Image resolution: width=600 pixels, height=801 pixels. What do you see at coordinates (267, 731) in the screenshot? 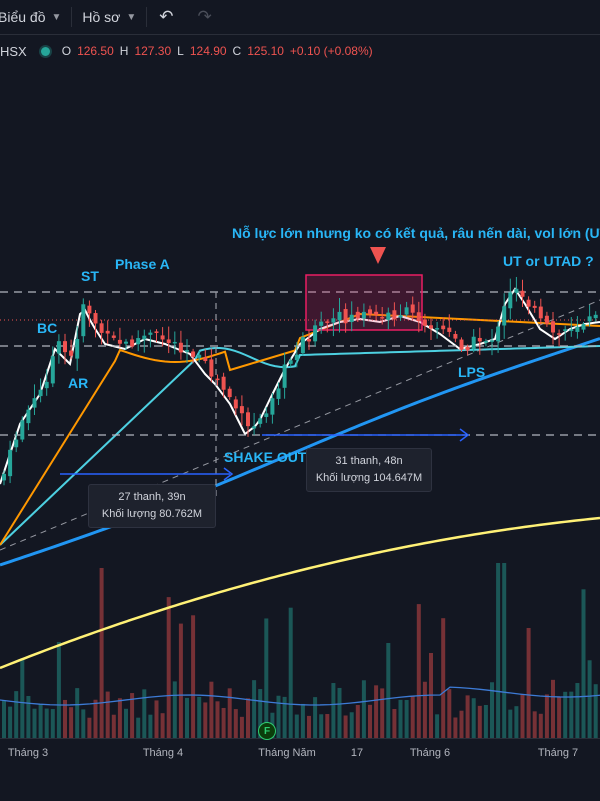
I see `financials-event-icon: F` at bounding box center [267, 731].